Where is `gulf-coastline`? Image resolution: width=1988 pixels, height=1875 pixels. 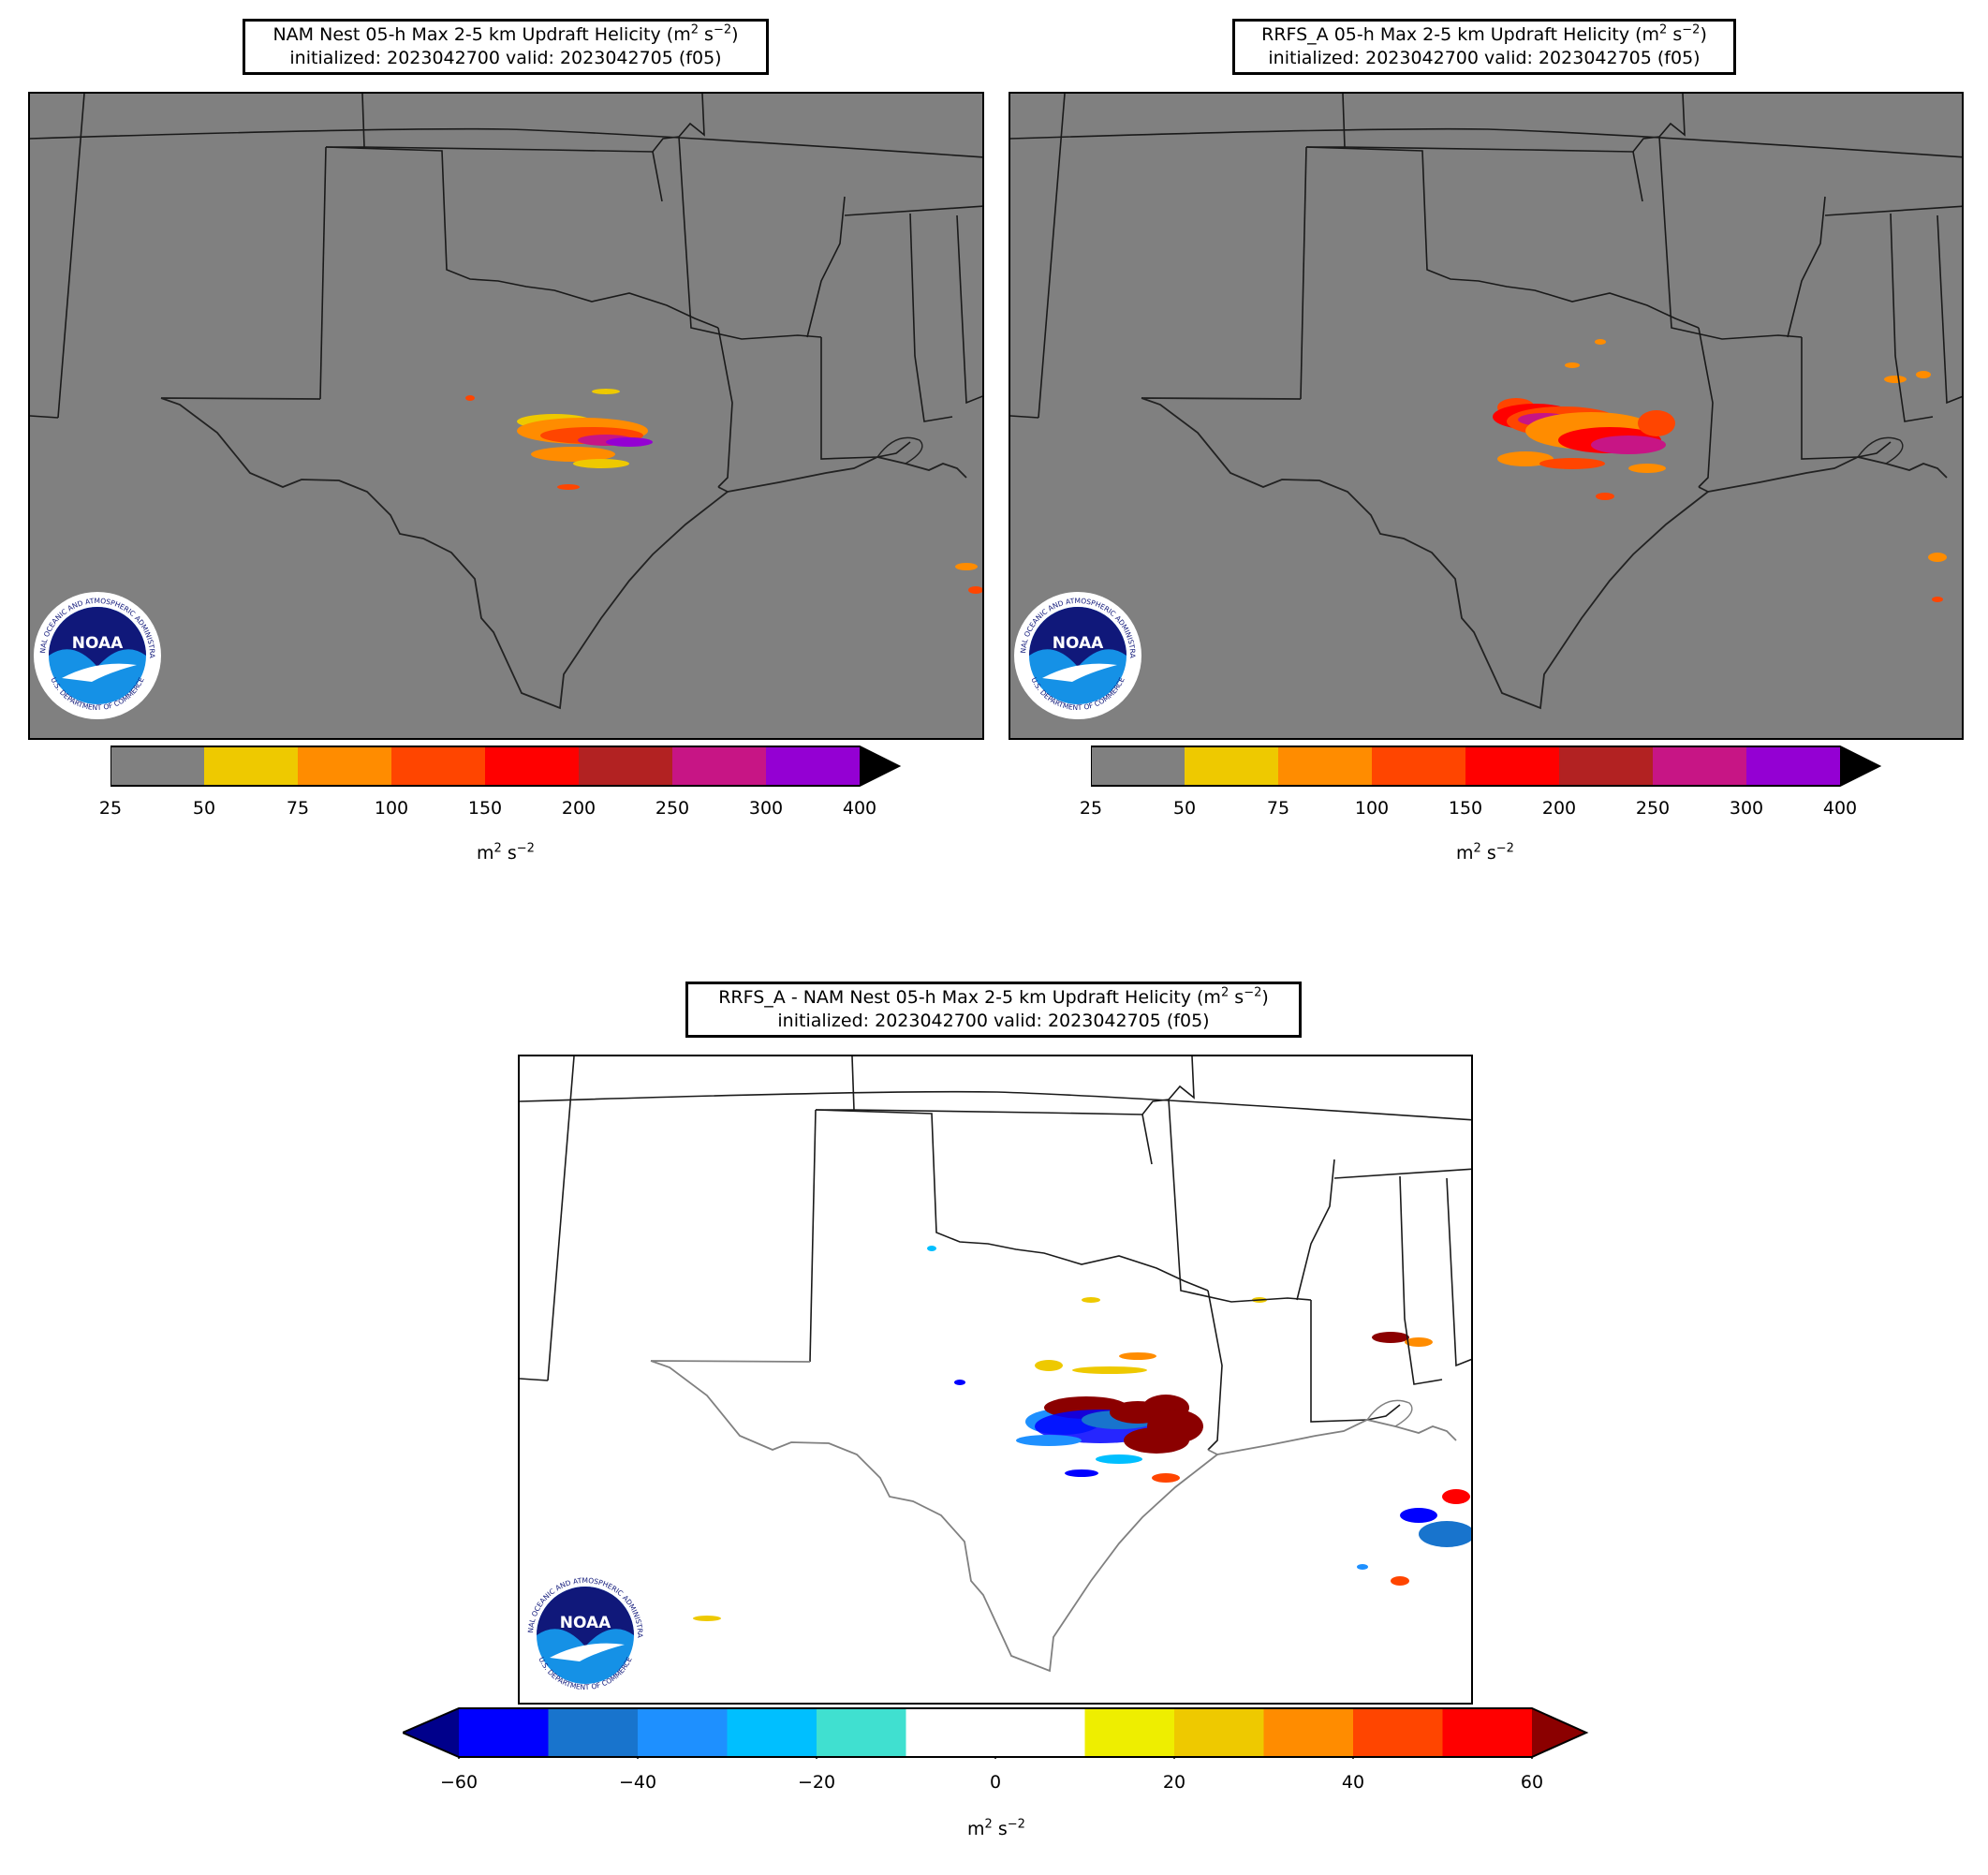 gulf-coastline is located at coordinates (1827, 474).